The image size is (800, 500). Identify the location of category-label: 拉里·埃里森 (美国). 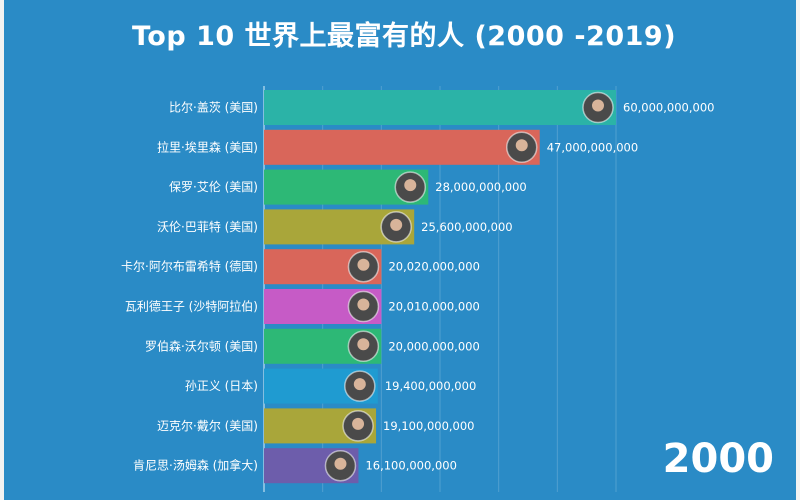
(207, 146).